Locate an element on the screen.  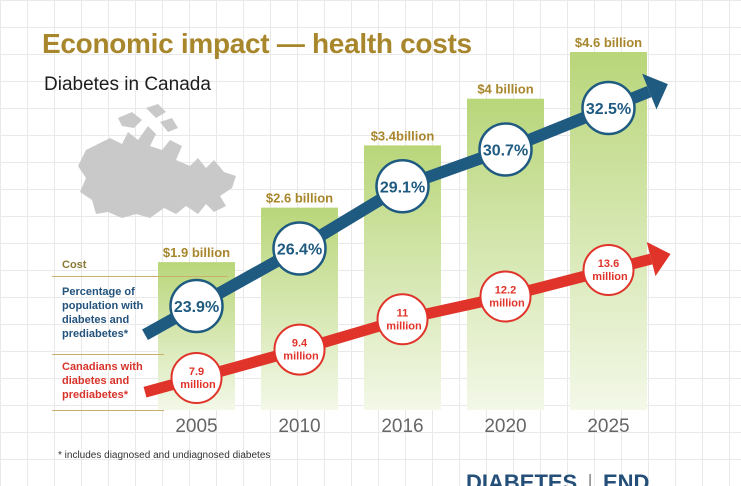
logo-left-text: DIABETES is located at coordinates (522, 478).